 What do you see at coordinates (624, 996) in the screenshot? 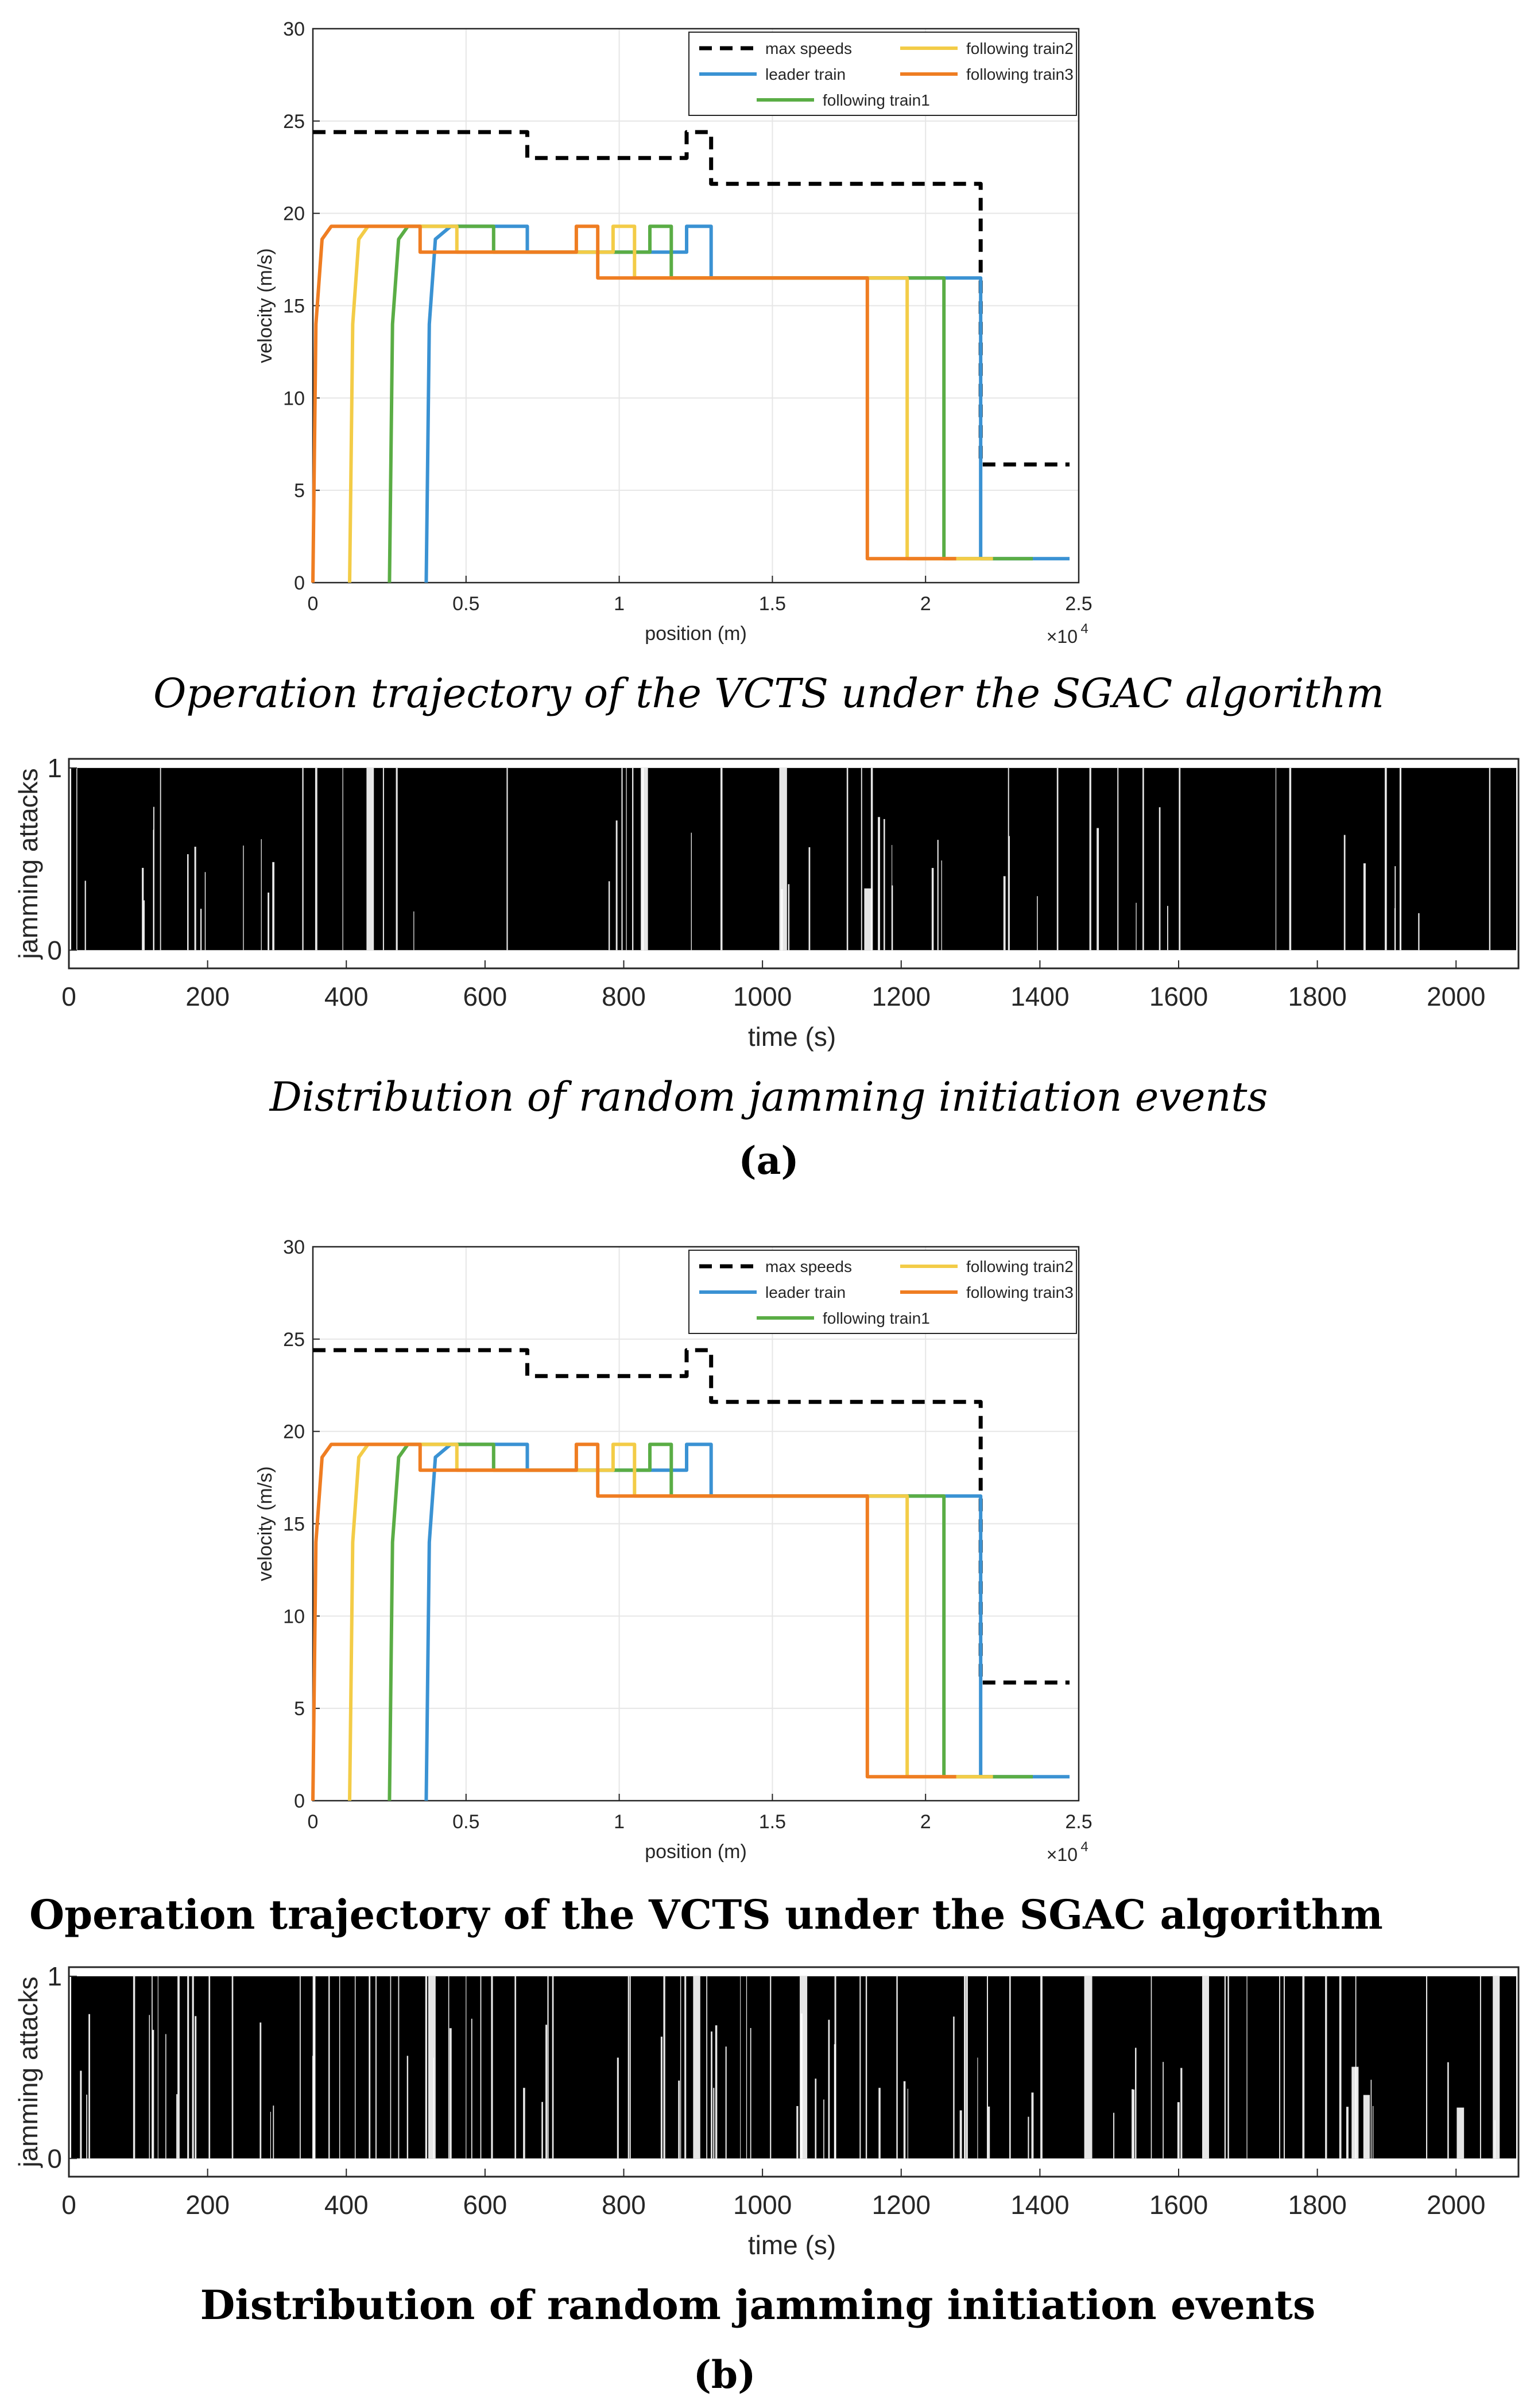
I see `x-tick-label: 800` at bounding box center [624, 996].